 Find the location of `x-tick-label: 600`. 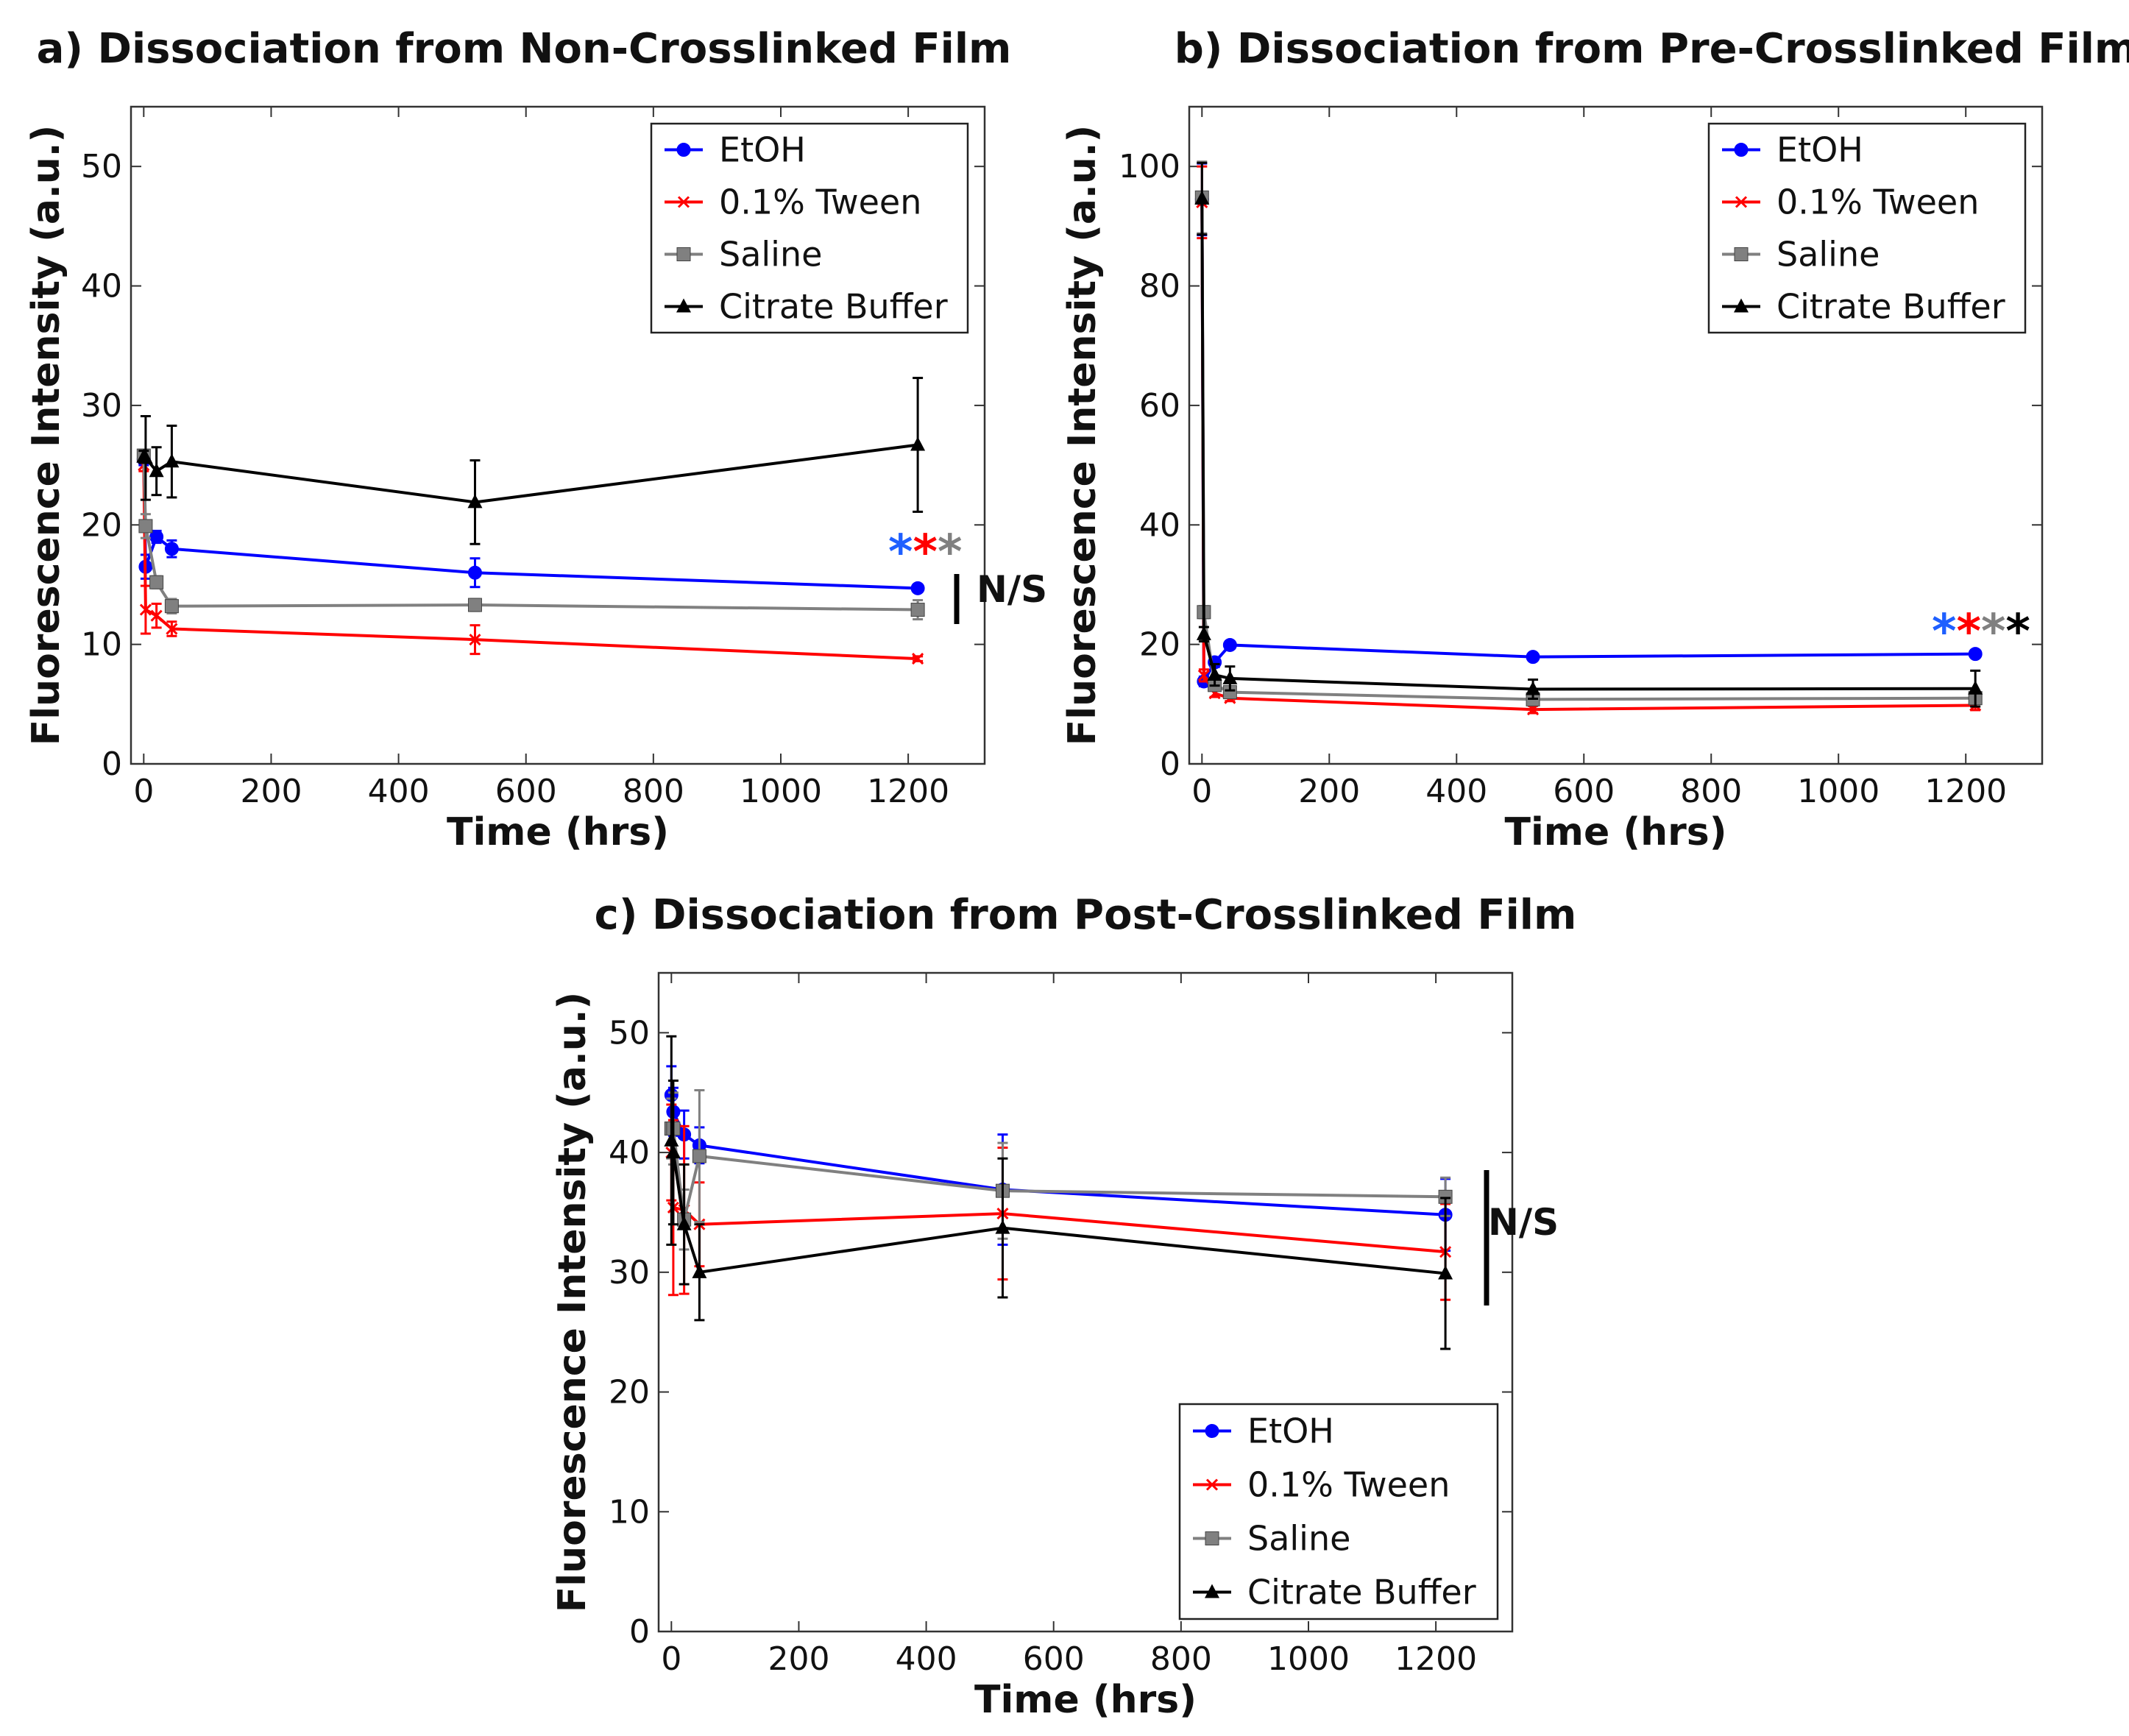

x-tick-label: 600 is located at coordinates (1054, 1659).